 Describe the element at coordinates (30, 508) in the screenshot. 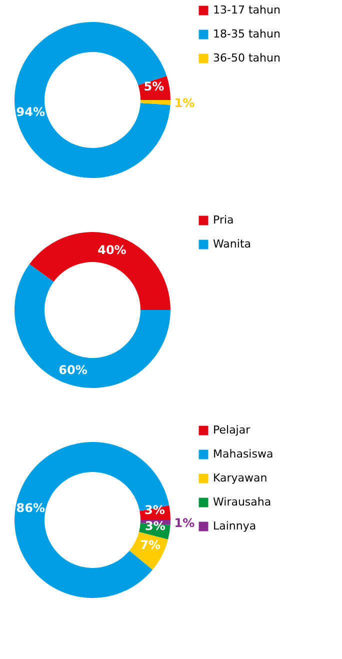

I see `data-label: 86%` at that location.